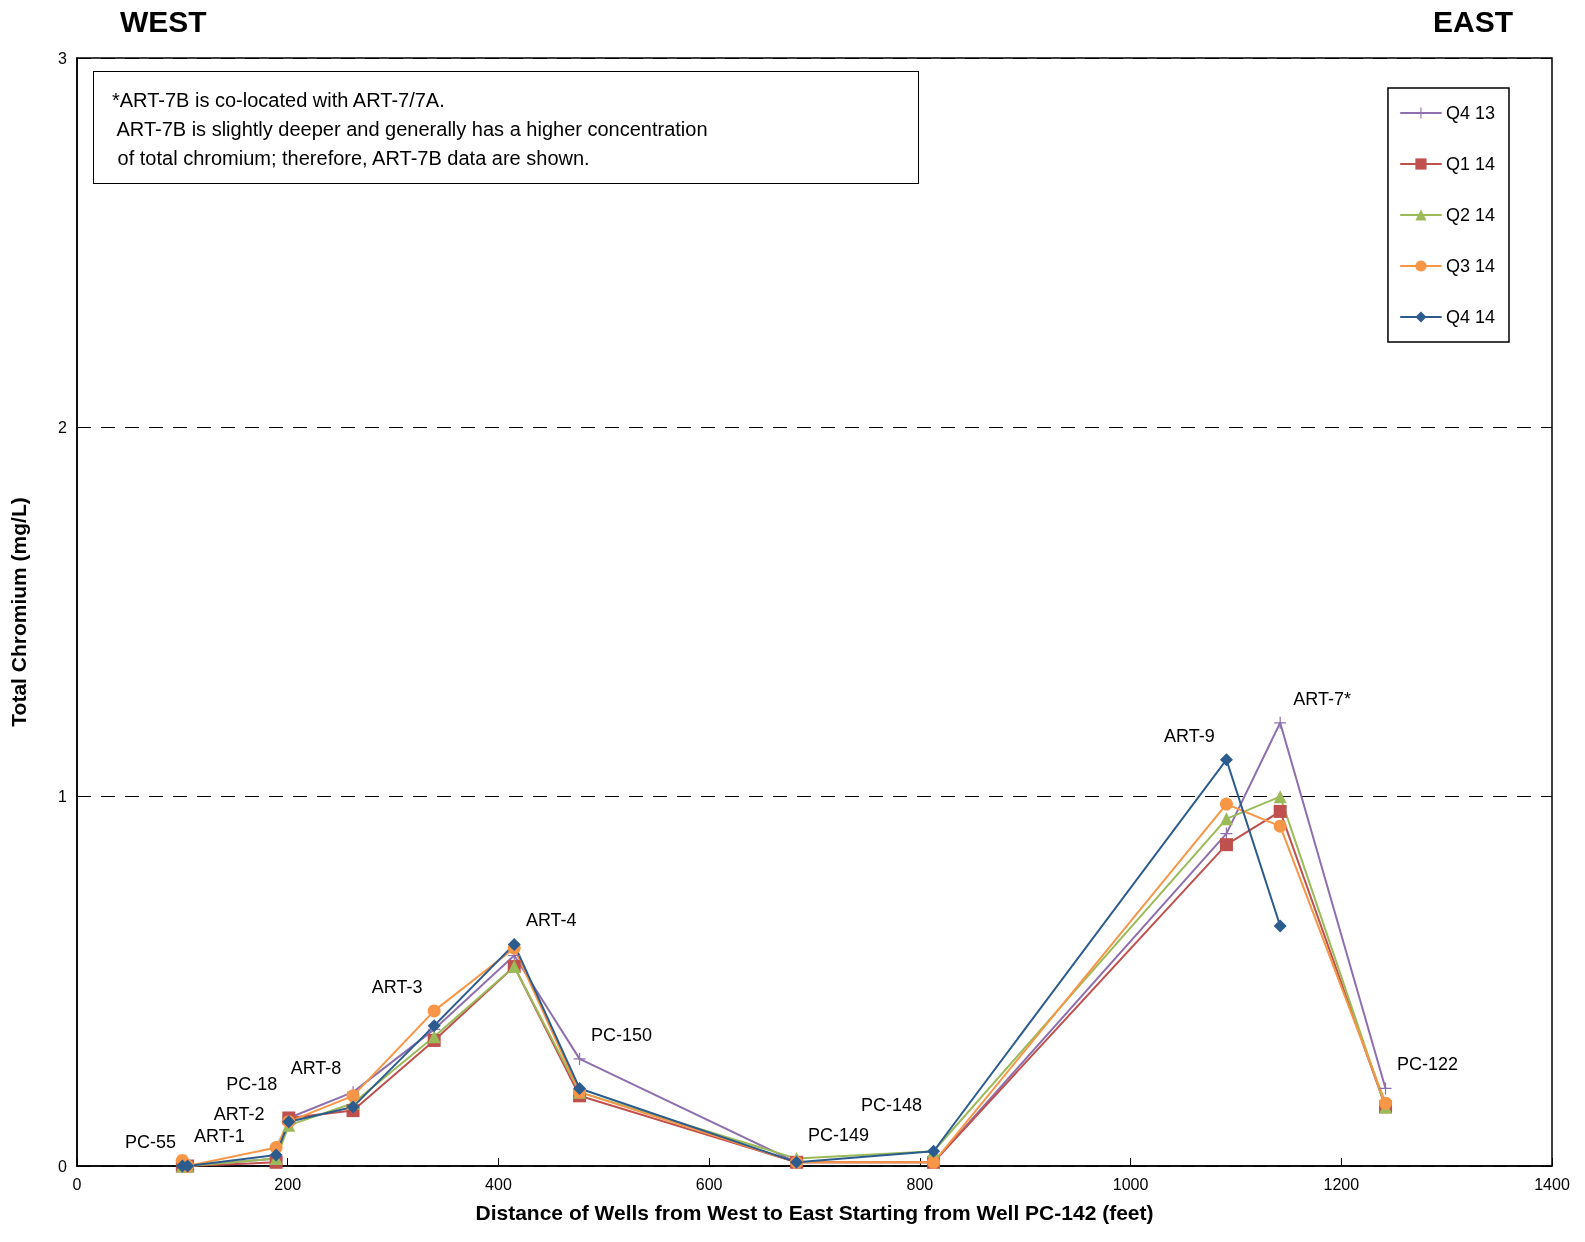 Image resolution: width=1585 pixels, height=1242 pixels. I want to click on annotation: ART-1, so click(219, 1136).